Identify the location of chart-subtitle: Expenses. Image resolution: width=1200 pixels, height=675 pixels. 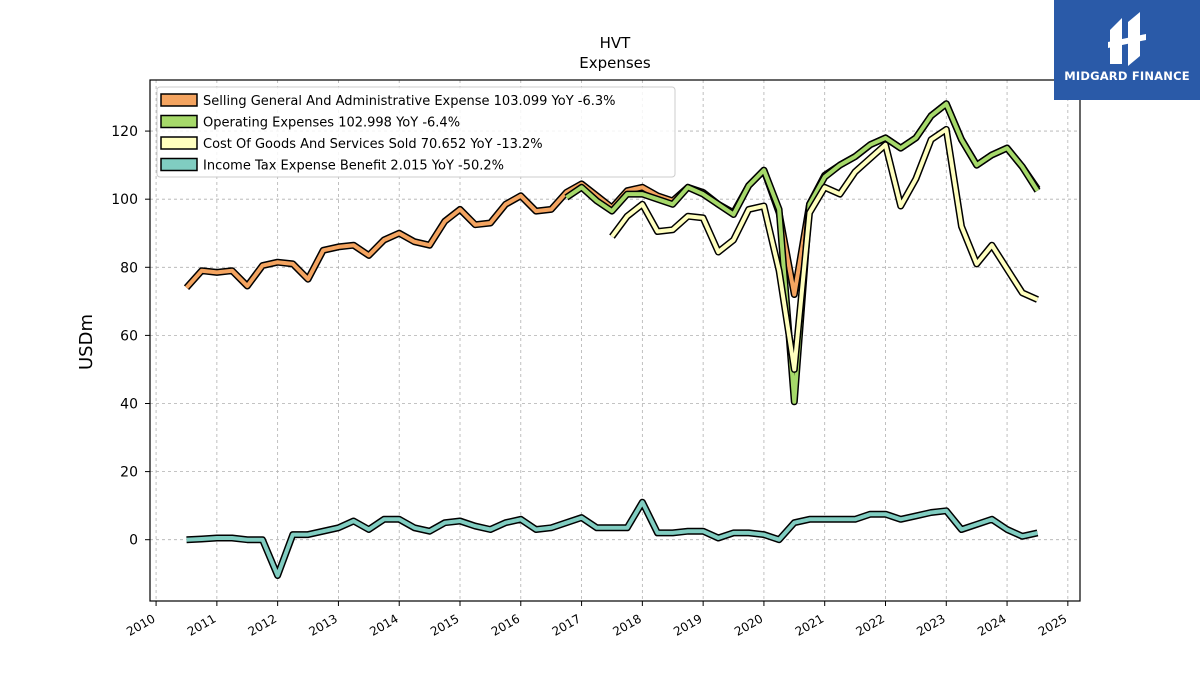
(615, 63).